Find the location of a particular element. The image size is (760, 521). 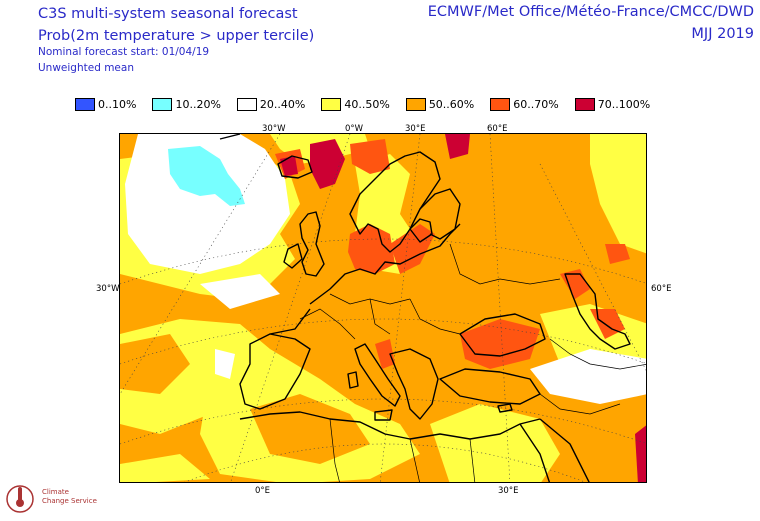

legend-label: 60..70% is located at coordinates (536, 104).